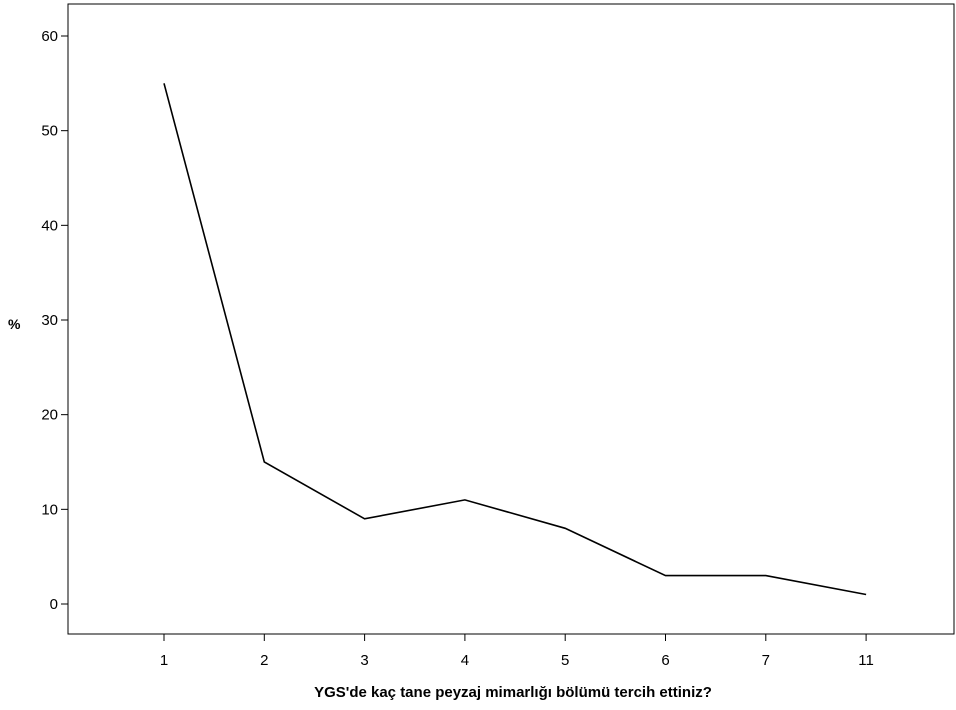 The width and height of the screenshot is (956, 710). I want to click on x-tick-label: 3, so click(364, 660).